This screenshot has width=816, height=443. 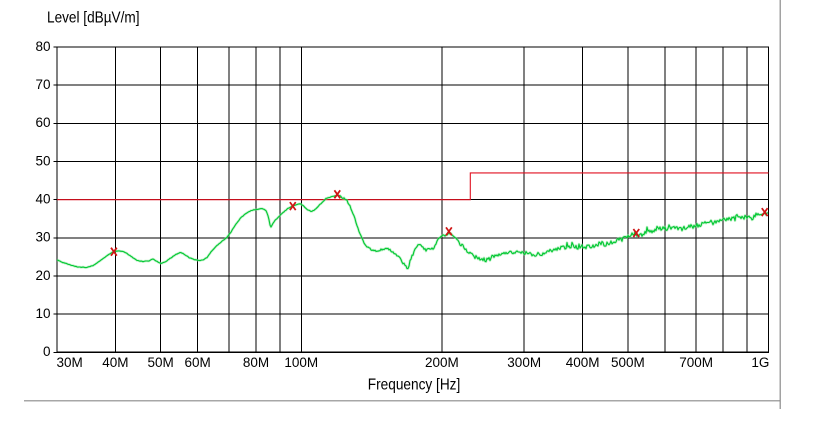 What do you see at coordinates (583, 362) in the screenshot?
I see `svg-text: 400M` at bounding box center [583, 362].